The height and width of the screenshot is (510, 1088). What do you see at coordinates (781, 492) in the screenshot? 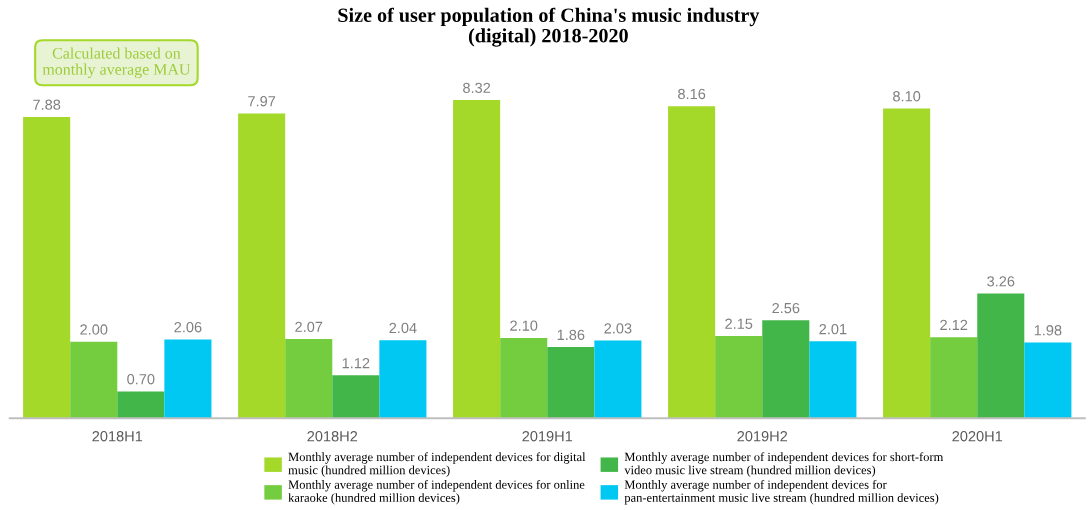
I see `legend-label: Monthly average number of independent devices for pan-entertainment music live stream (hundred million devices)` at bounding box center [781, 492].